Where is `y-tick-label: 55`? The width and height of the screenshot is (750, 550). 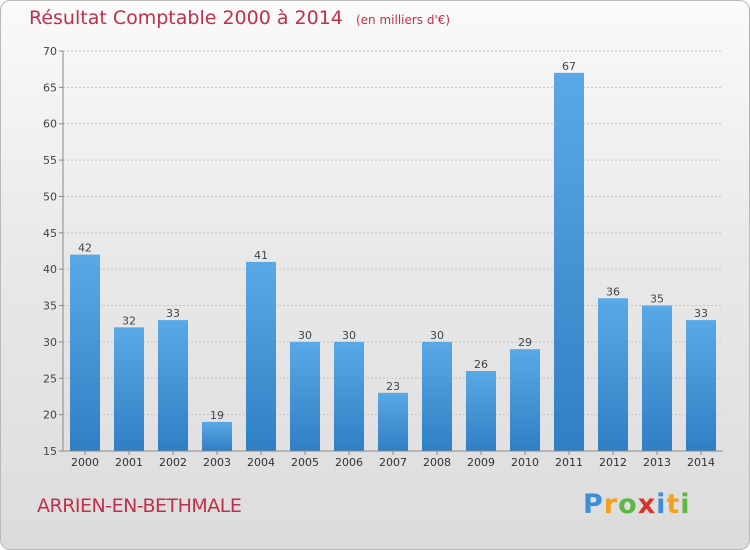 y-tick-label: 55 is located at coordinates (50, 160).